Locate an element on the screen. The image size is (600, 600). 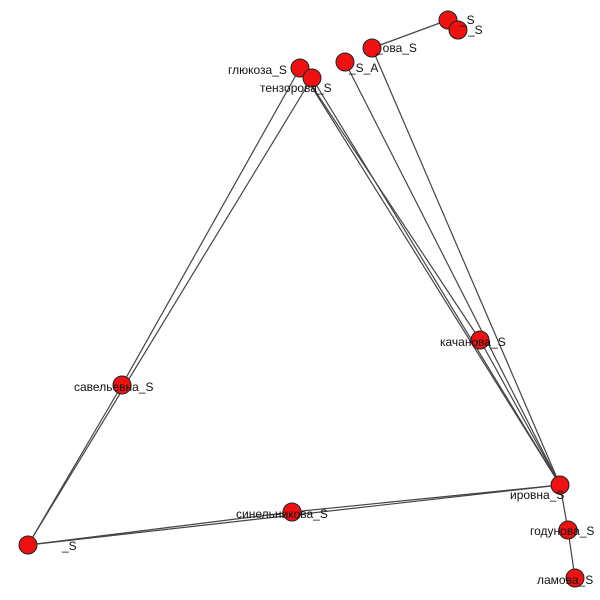
edge-top_cluster_a-kachanova is located at coordinates (390, 204).